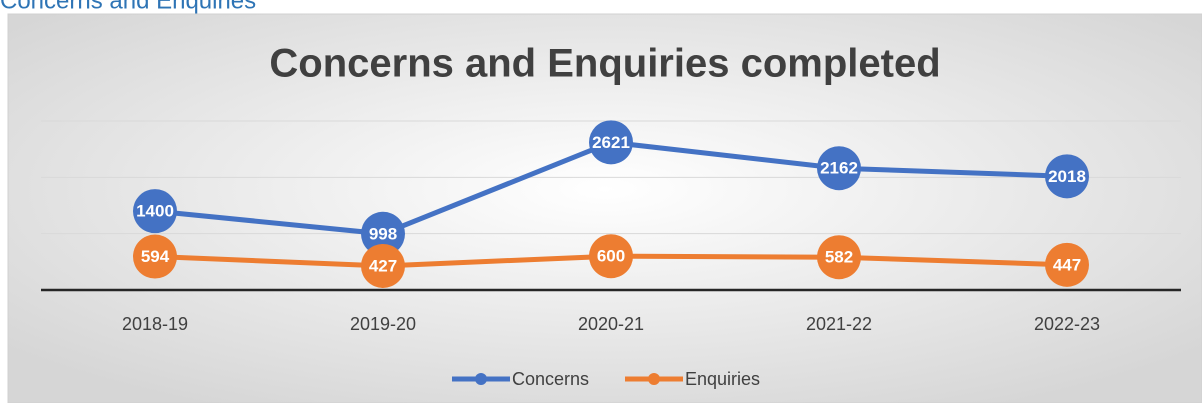 The width and height of the screenshot is (1202, 403). What do you see at coordinates (128, 7) in the screenshot?
I see `heading: Concerns and Enquiries` at bounding box center [128, 7].